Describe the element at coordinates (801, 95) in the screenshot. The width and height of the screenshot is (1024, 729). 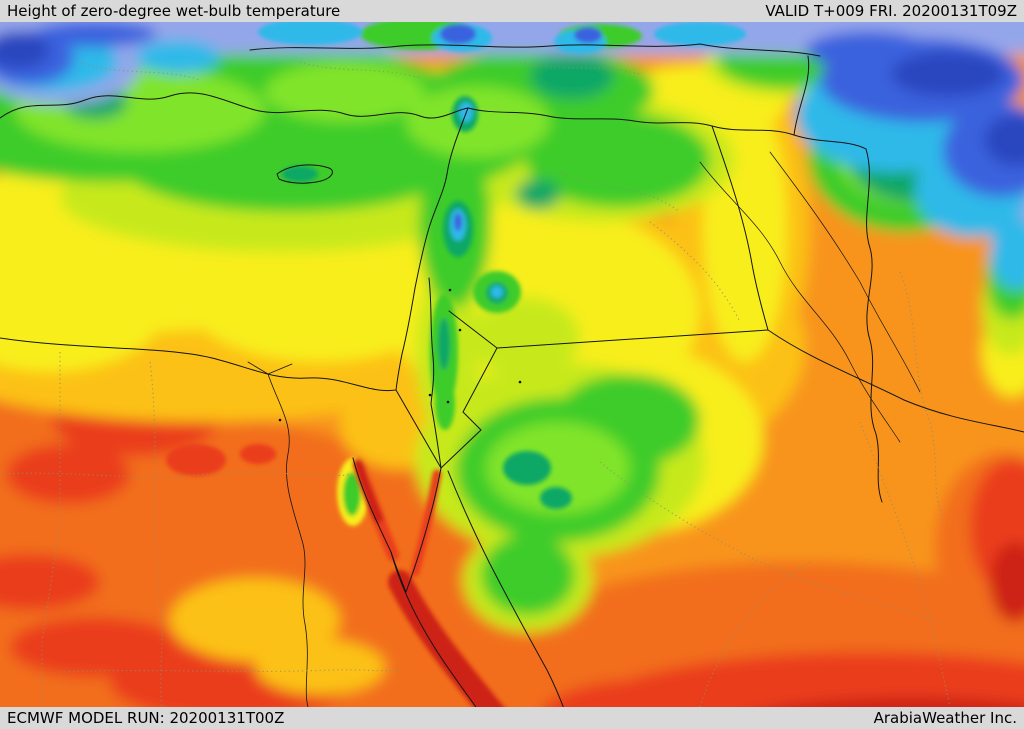
I see `turkey-ne-border` at that location.